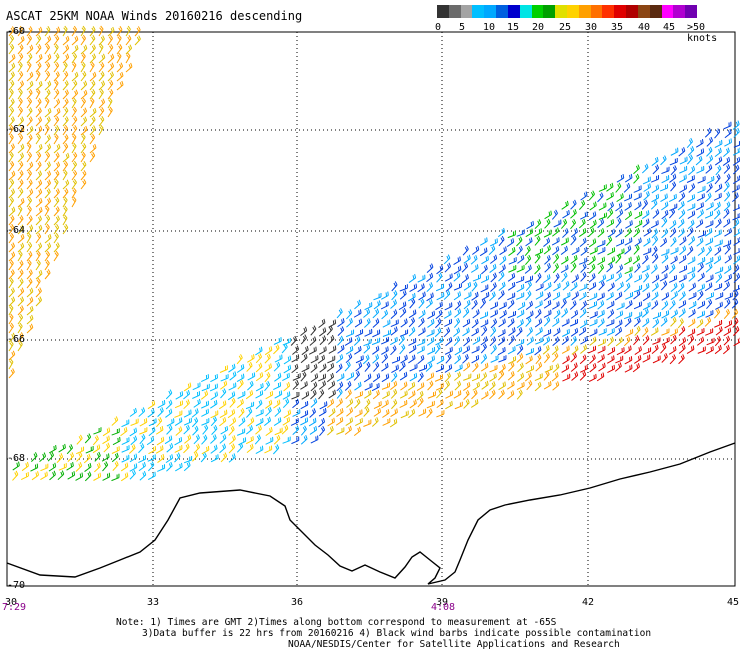 The image size is (740, 650). Describe the element at coordinates (478, 11) in the screenshot. I see `legend-swatch` at that location.